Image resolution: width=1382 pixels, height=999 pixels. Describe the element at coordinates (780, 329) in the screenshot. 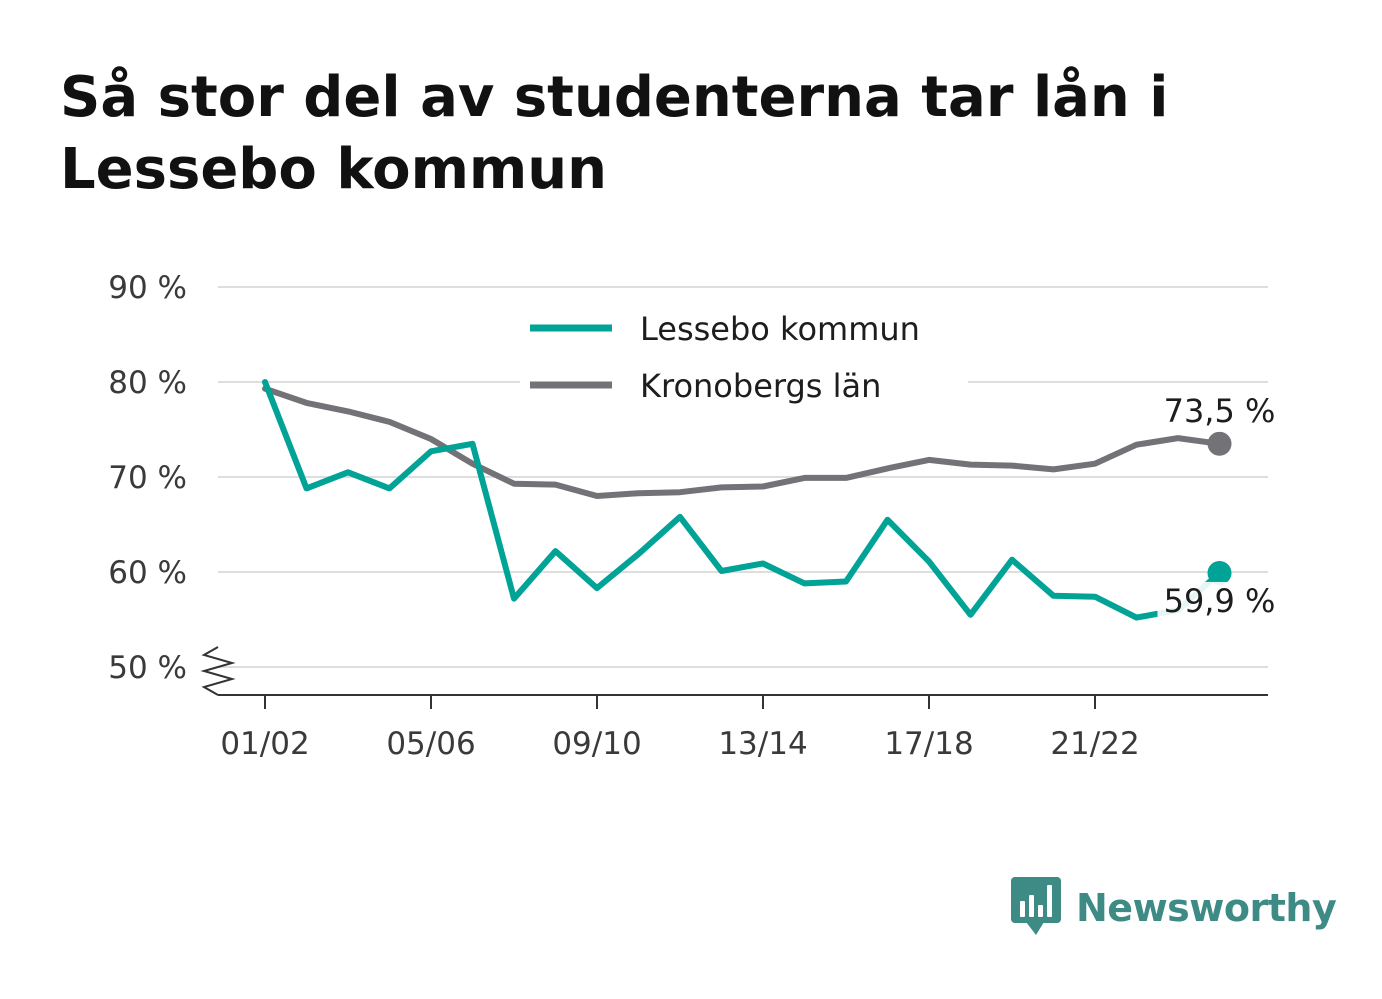

I see `legend-label-lessebo: Lessebo kommun` at that location.